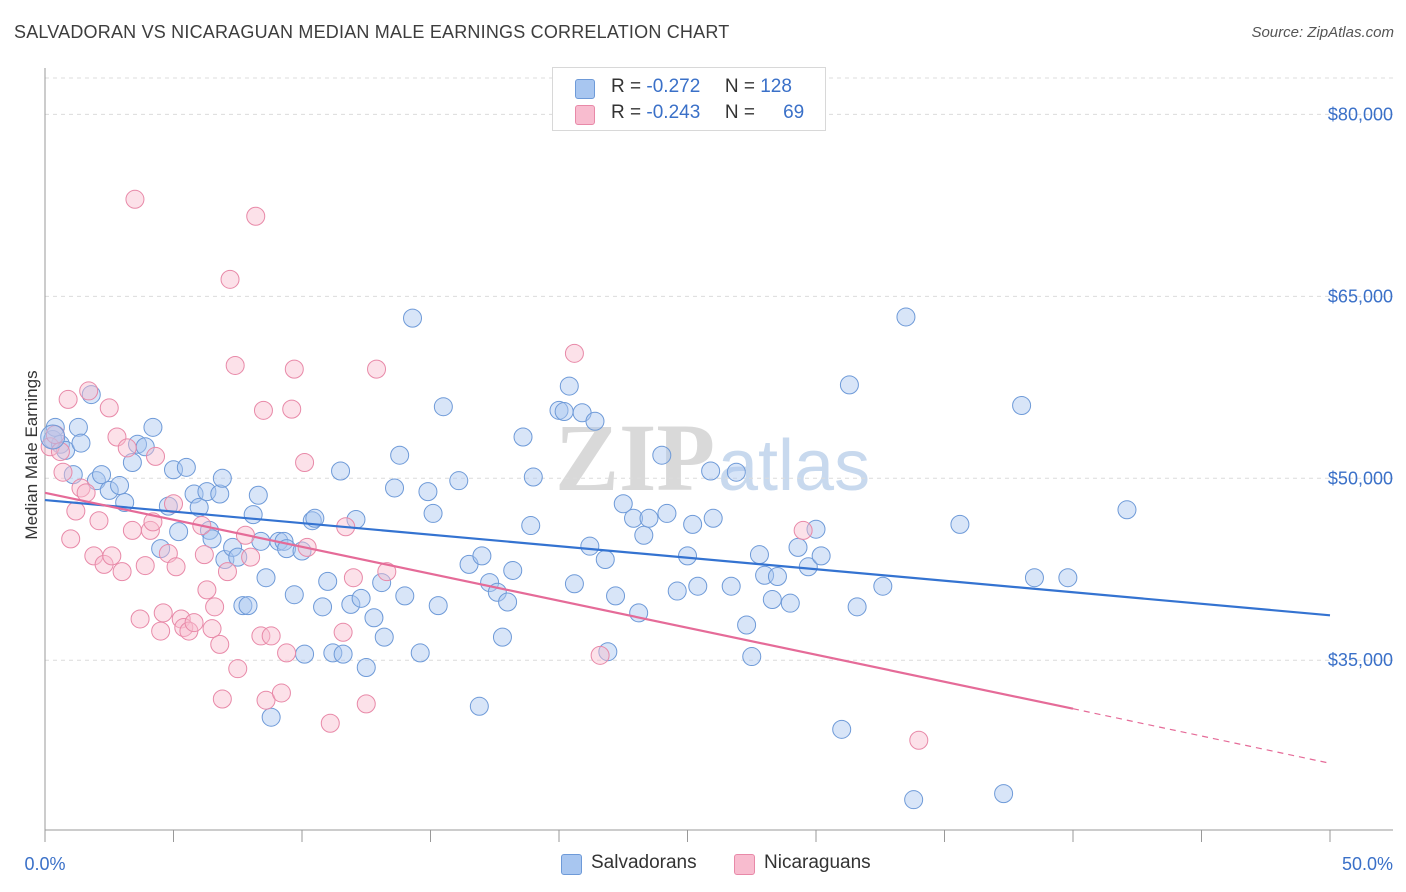 The height and width of the screenshot is (892, 1406). Describe the element at coordinates (817, 862) in the screenshot. I see `bottom-legend-label: Nicaraguans` at that location.